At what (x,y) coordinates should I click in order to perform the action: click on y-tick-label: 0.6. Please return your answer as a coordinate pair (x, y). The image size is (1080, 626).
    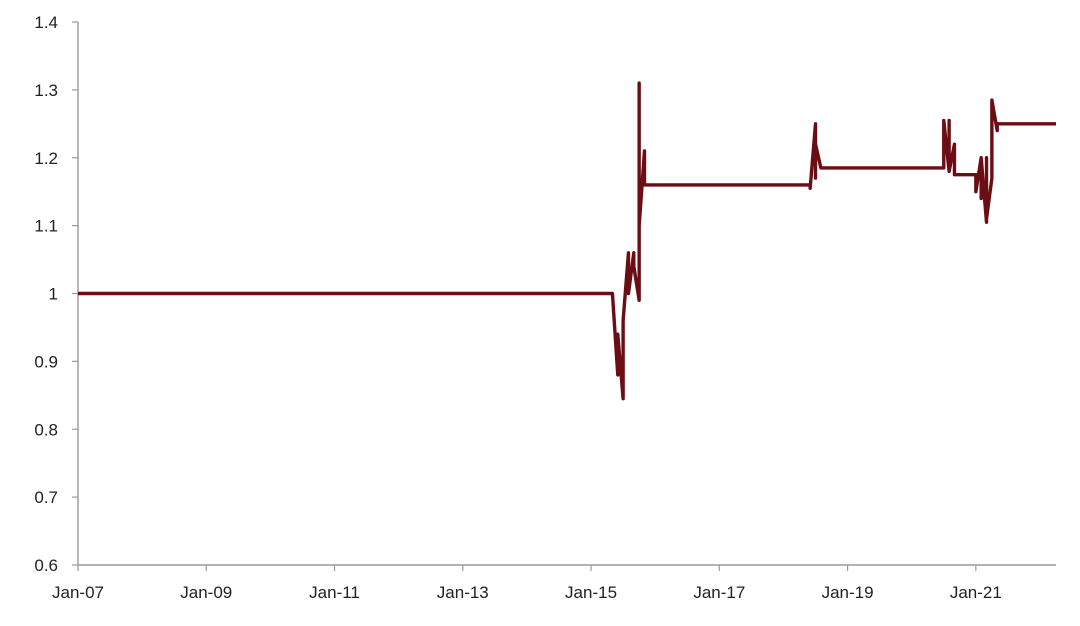
    Looking at the image, I should click on (46, 565).